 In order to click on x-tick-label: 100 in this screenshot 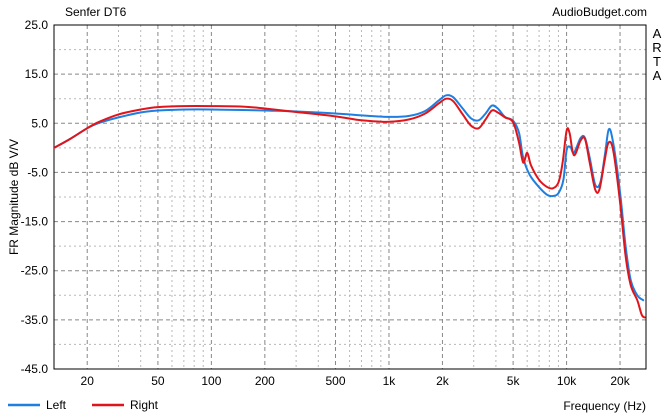, I will do `click(211, 381)`.